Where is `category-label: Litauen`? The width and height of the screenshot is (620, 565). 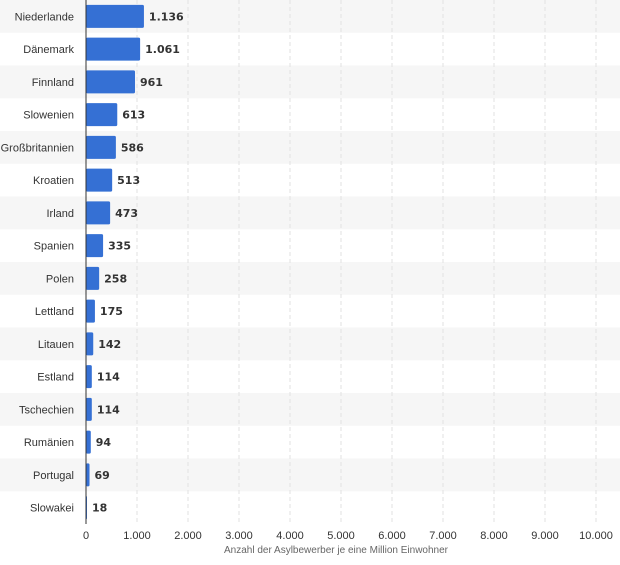
category-label: Litauen is located at coordinates (56, 345).